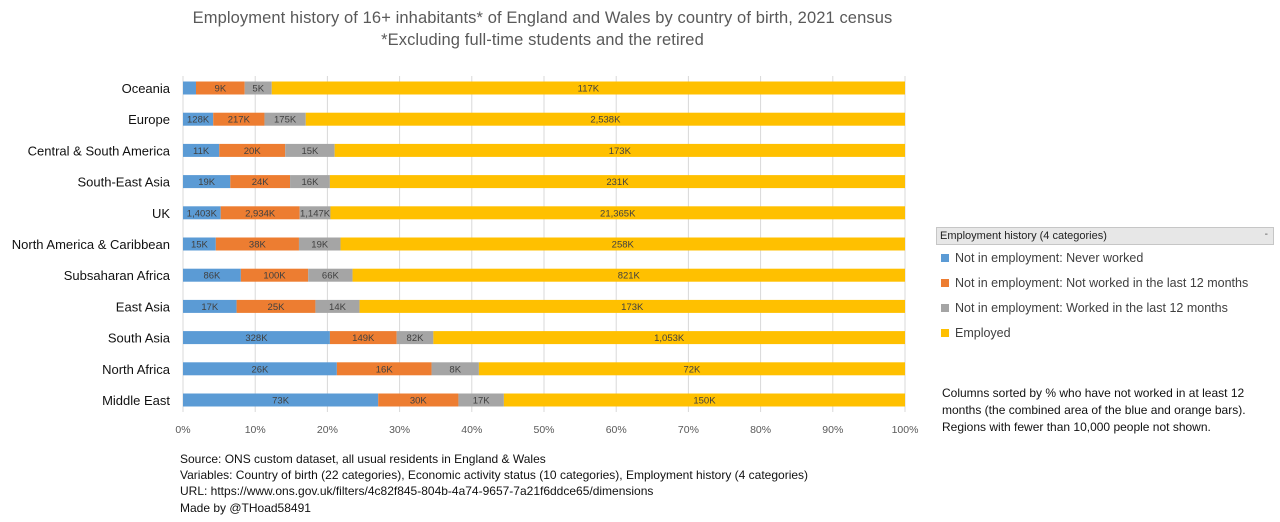 Image resolution: width=1280 pixels, height=522 pixels. I want to click on x-tick-label: 100%, so click(905, 430).